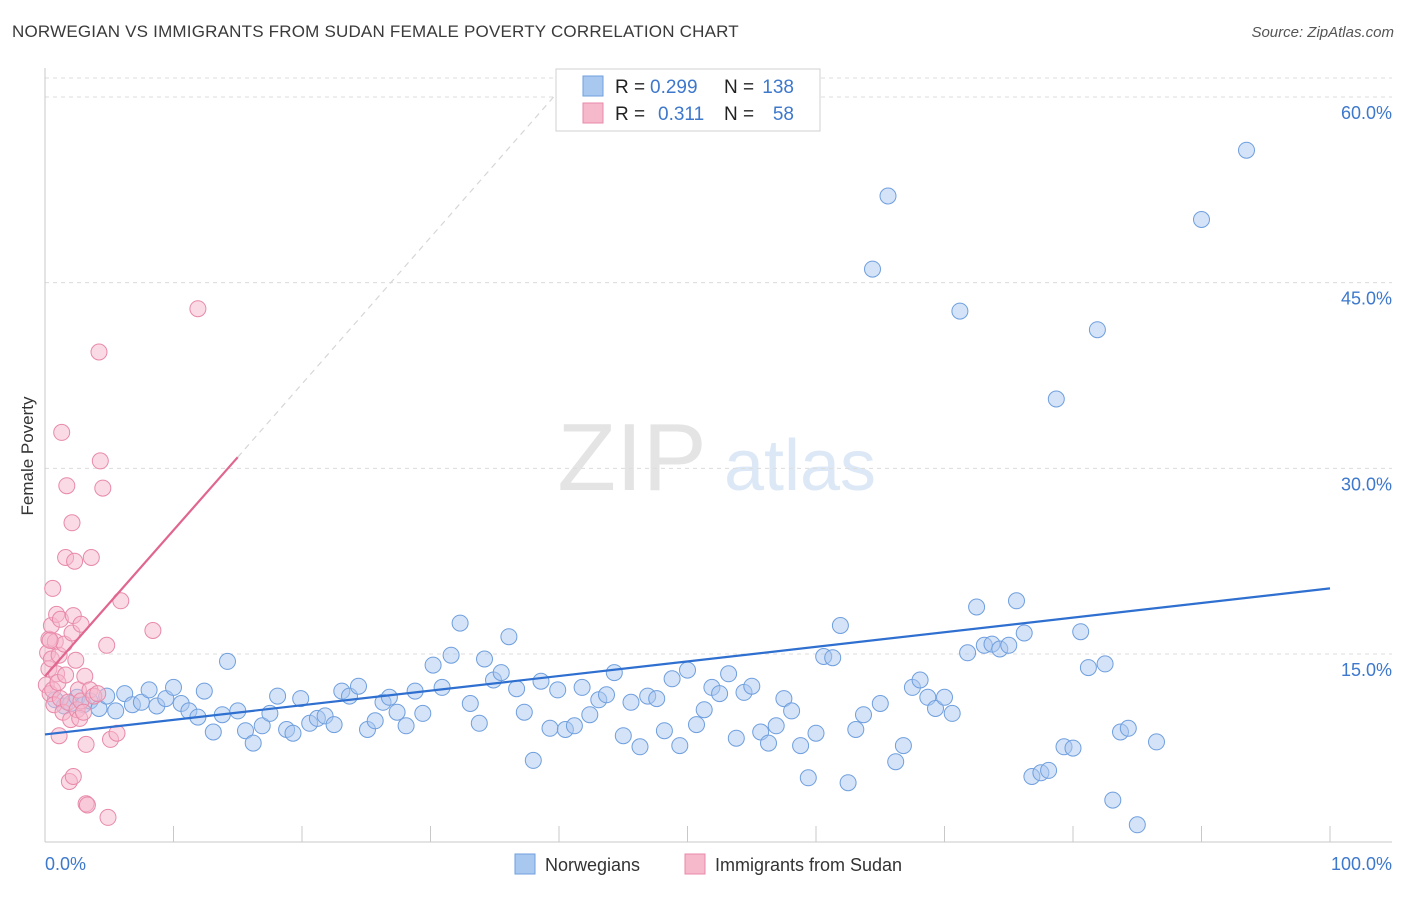 The width and height of the screenshot is (1406, 897). I want to click on stats-r-value-blue: 0.299, so click(674, 87).